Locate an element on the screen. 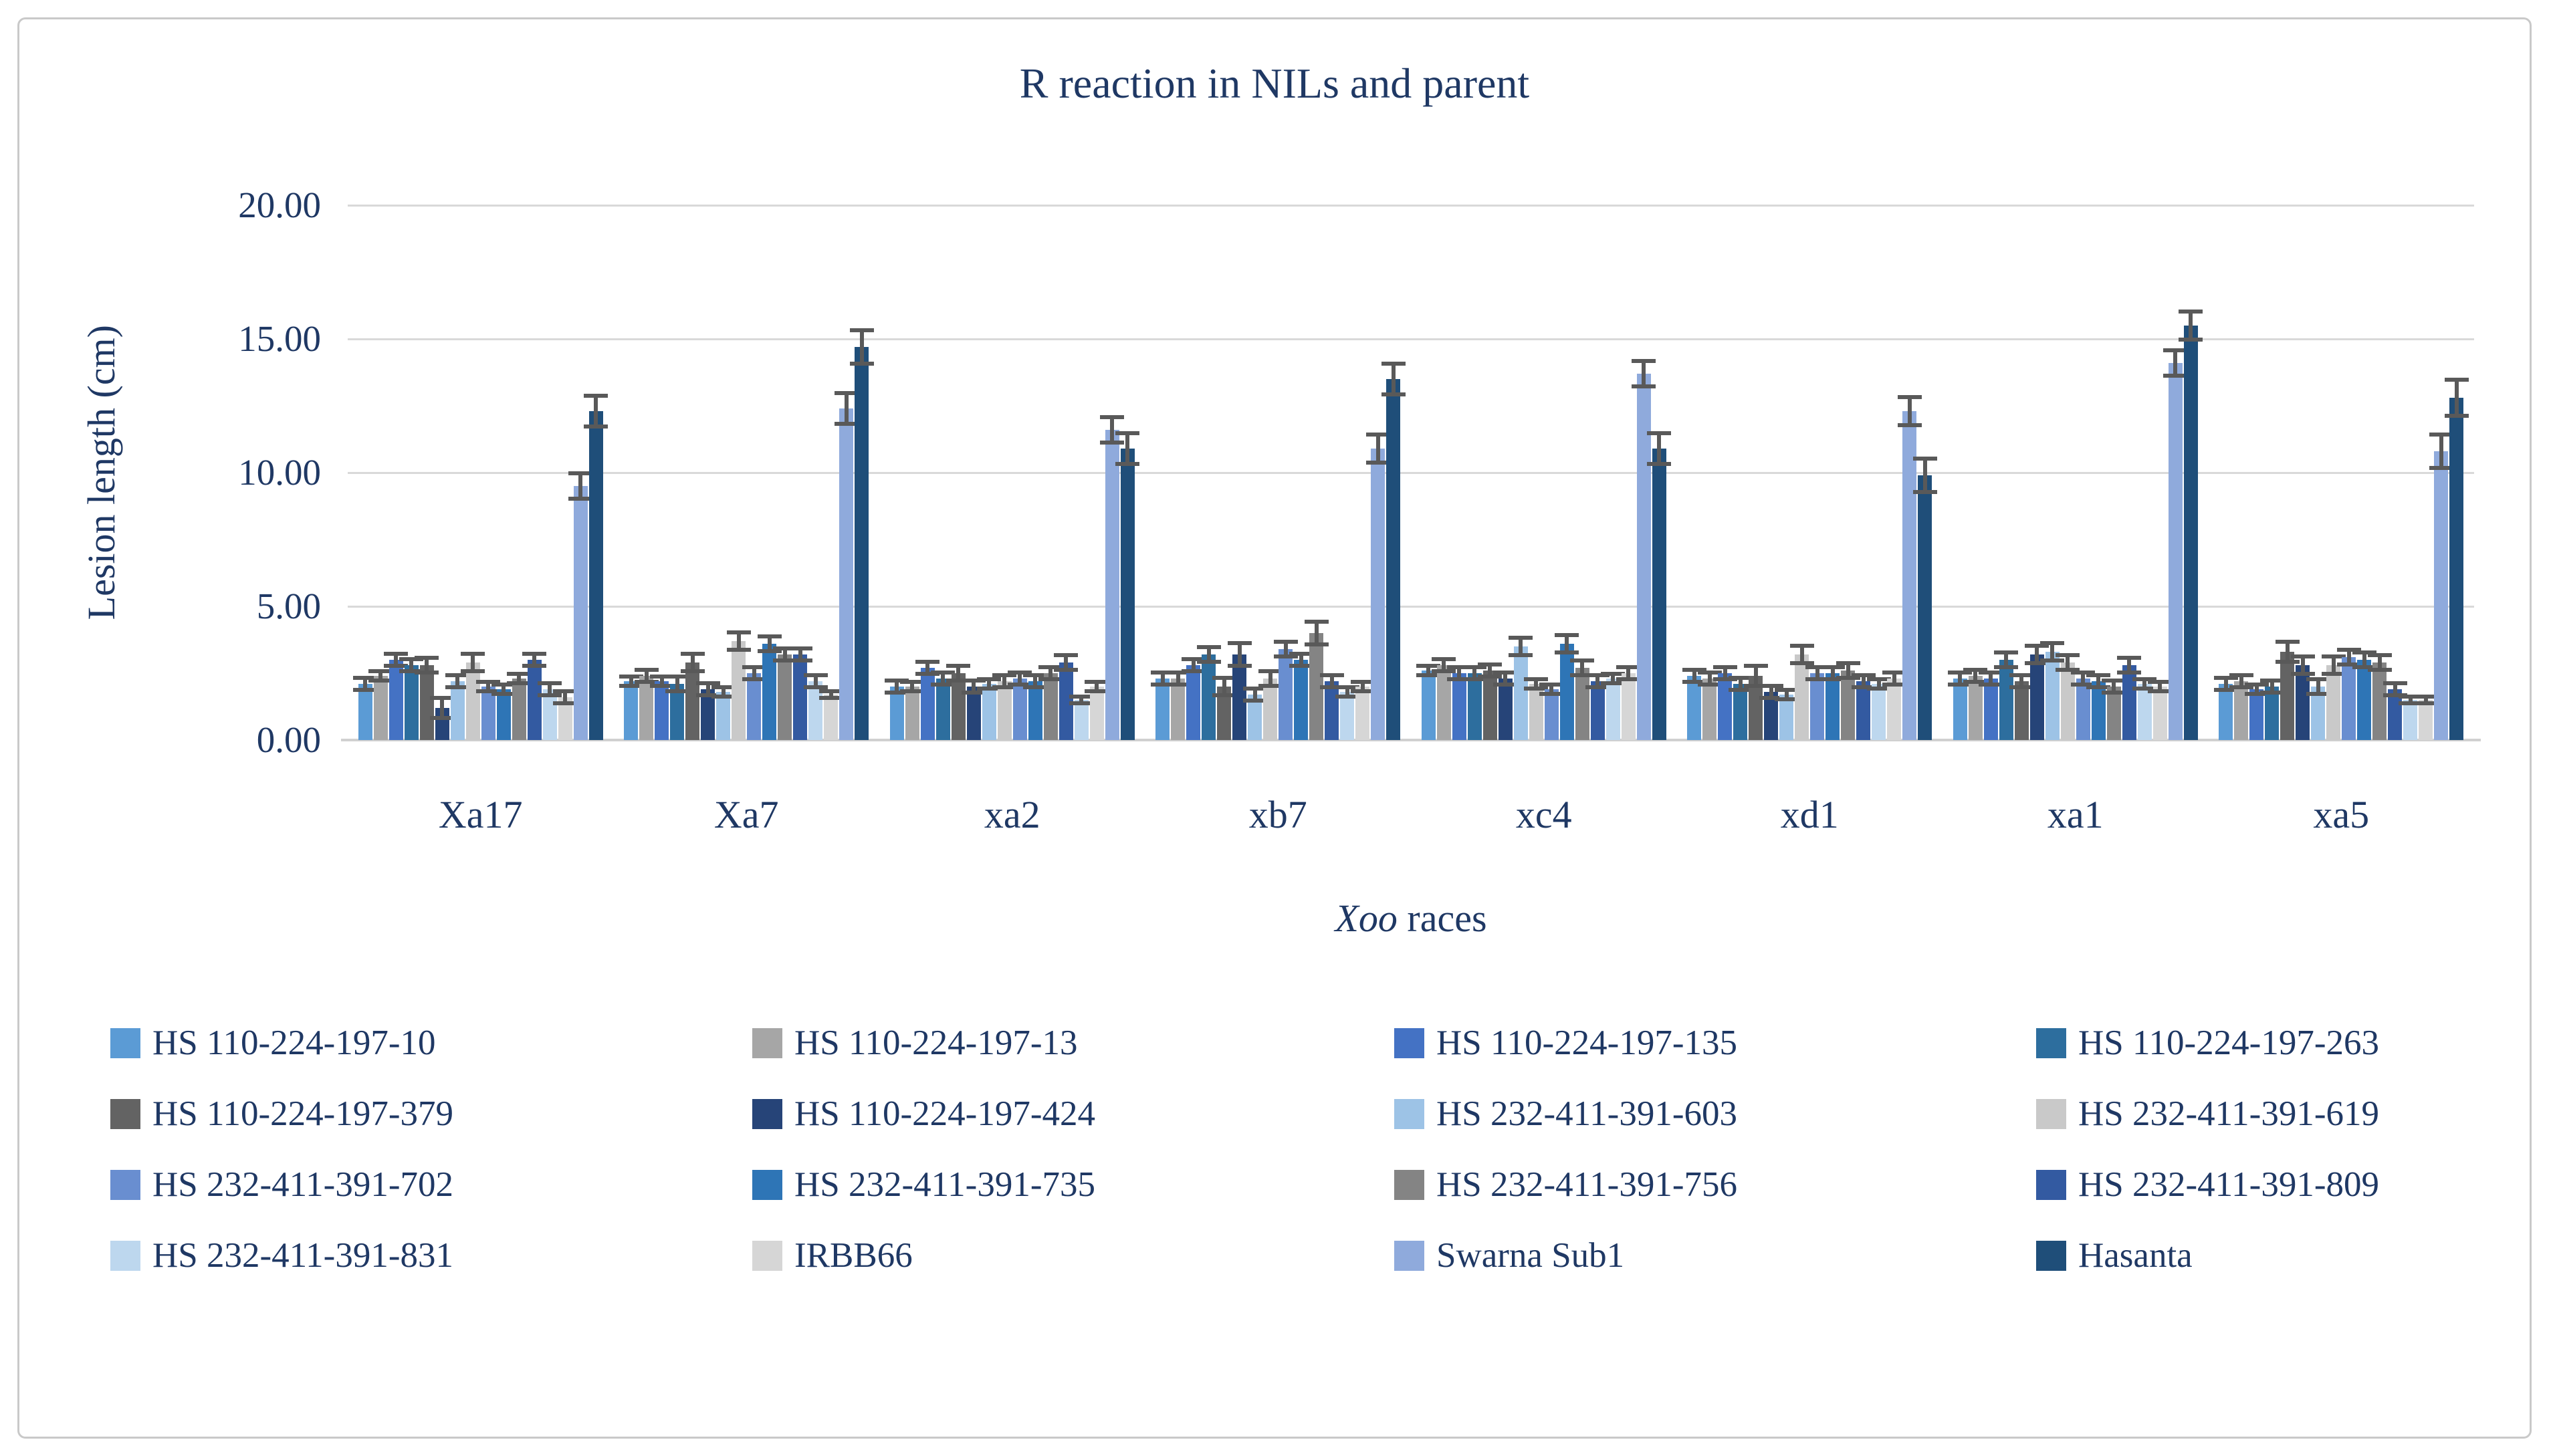 Image resolution: width=2549 pixels, height=1456 pixels. x-category-label-Xa17: Xa17 is located at coordinates (480, 814).